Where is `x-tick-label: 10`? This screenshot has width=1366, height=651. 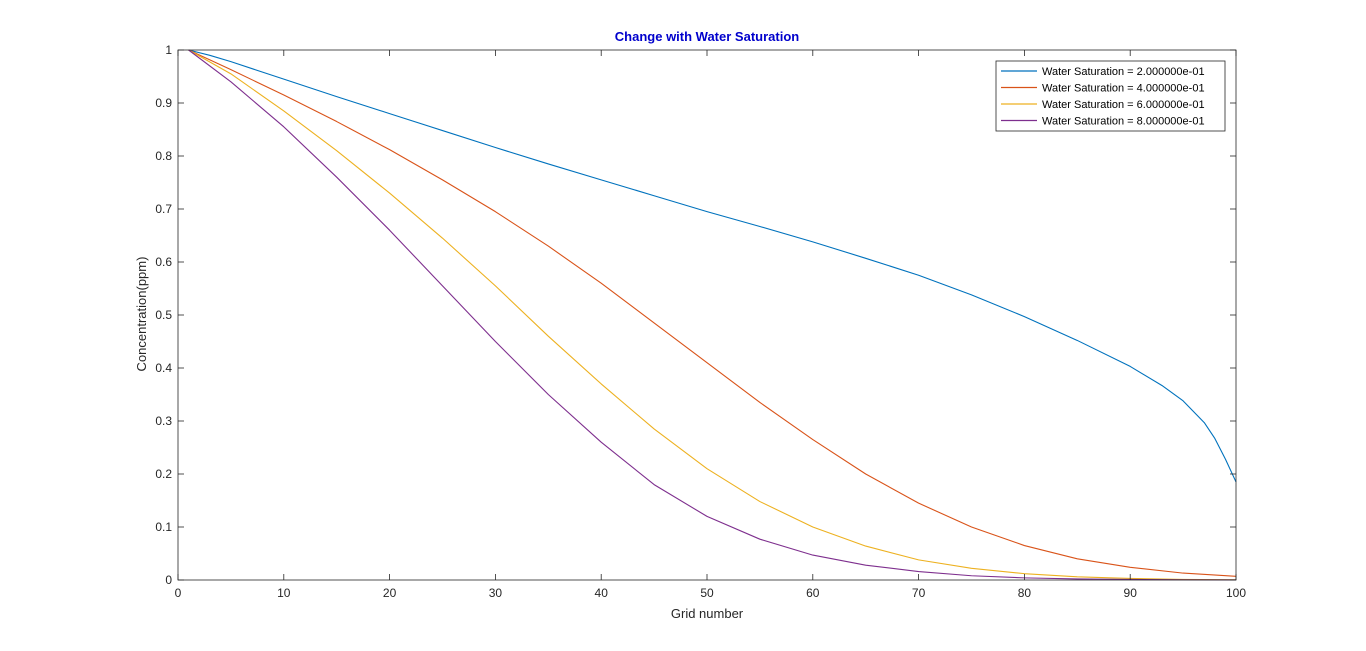 x-tick-label: 10 is located at coordinates (284, 593).